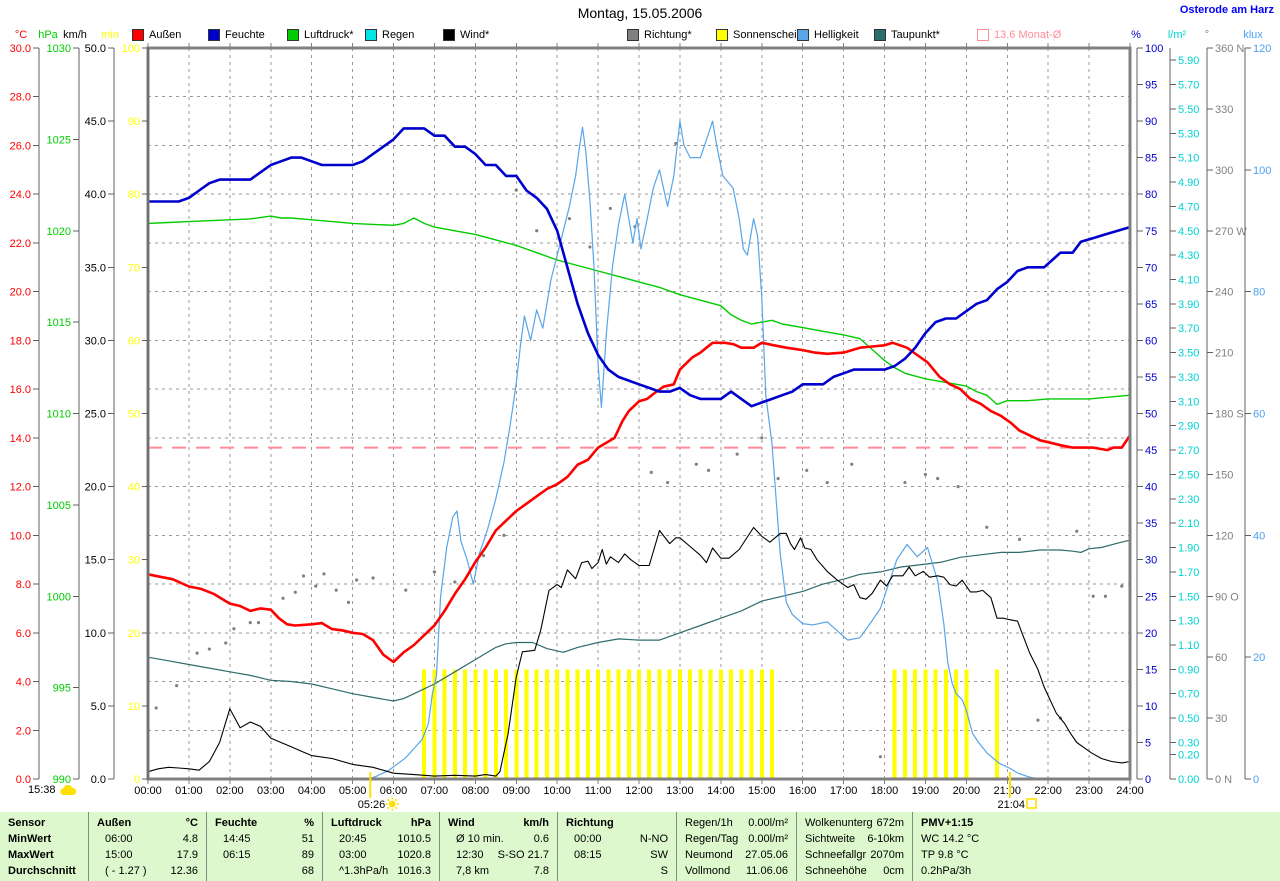  What do you see at coordinates (1224, 354) in the screenshot?
I see `svg-text: 210` at bounding box center [1224, 354].